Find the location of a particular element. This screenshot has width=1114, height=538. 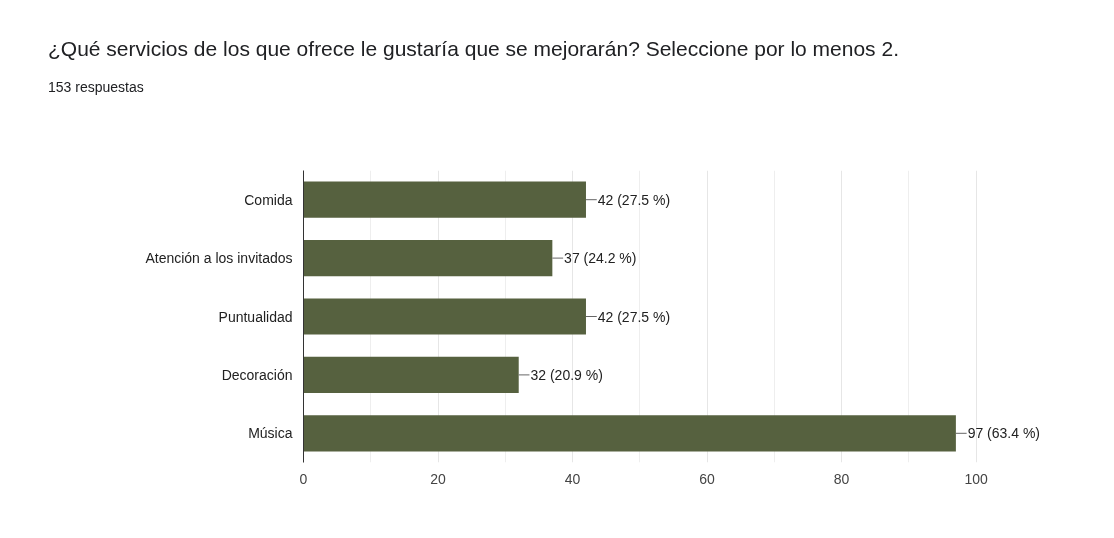

text: 153 respuestas is located at coordinates (96, 87).